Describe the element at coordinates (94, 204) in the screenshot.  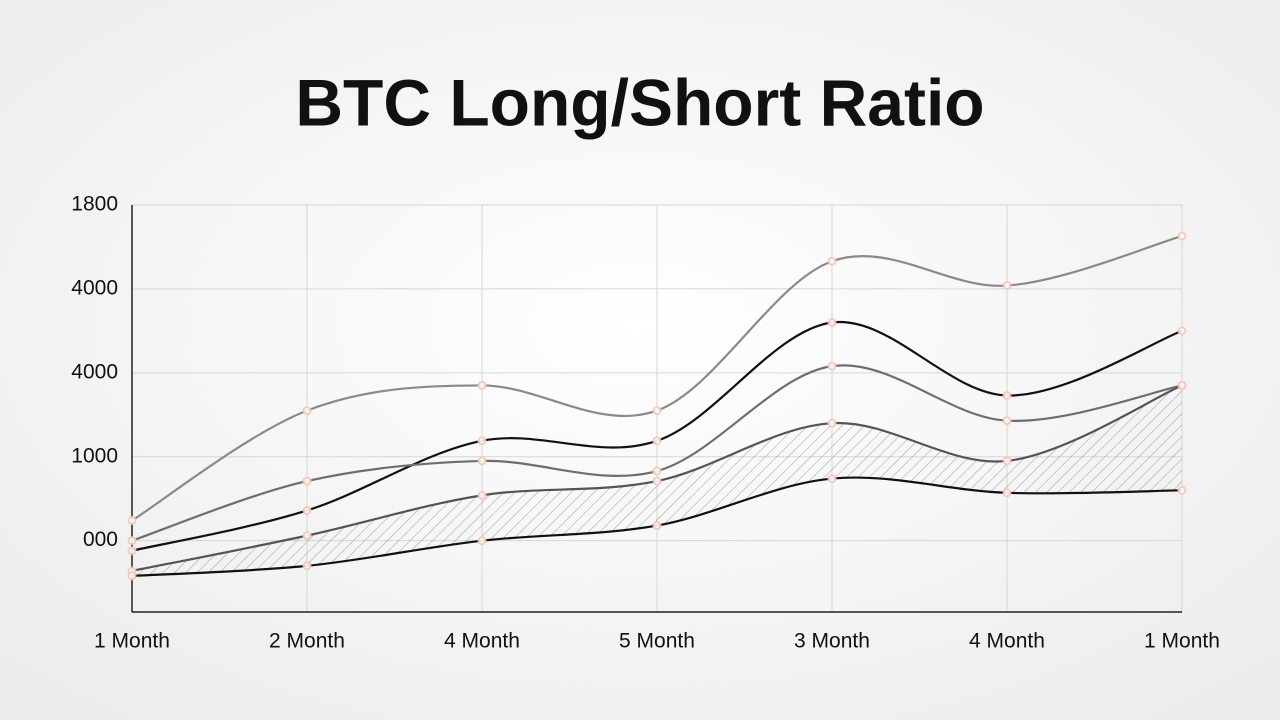
I see `y-tick-label: 1800` at that location.